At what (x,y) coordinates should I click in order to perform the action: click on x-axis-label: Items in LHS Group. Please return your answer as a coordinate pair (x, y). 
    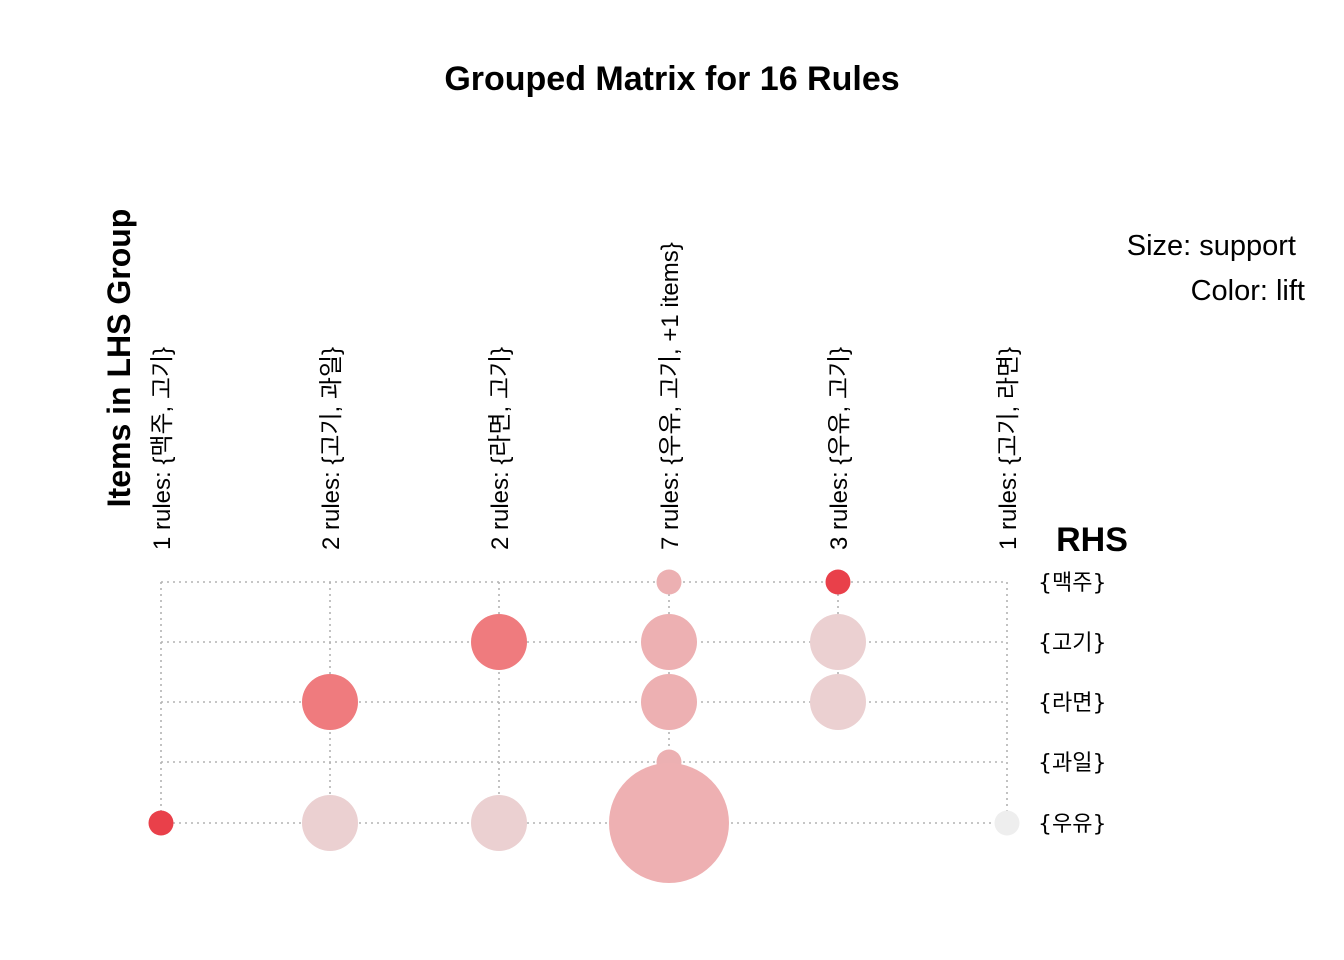
    Looking at the image, I should click on (119, 358).